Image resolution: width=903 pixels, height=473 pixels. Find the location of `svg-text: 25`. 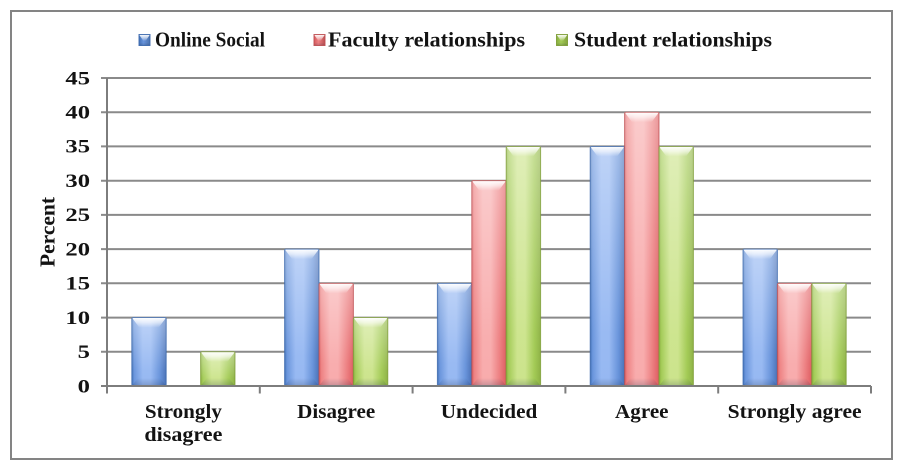

svg-text: 25 is located at coordinates (77, 215).